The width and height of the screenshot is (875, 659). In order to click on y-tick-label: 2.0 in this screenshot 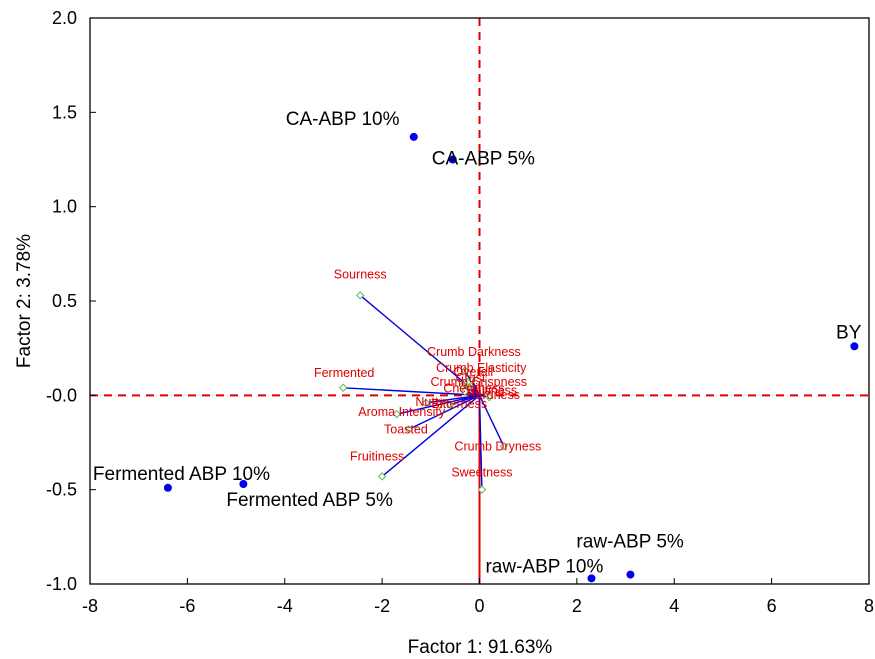, I will do `click(64, 18)`.